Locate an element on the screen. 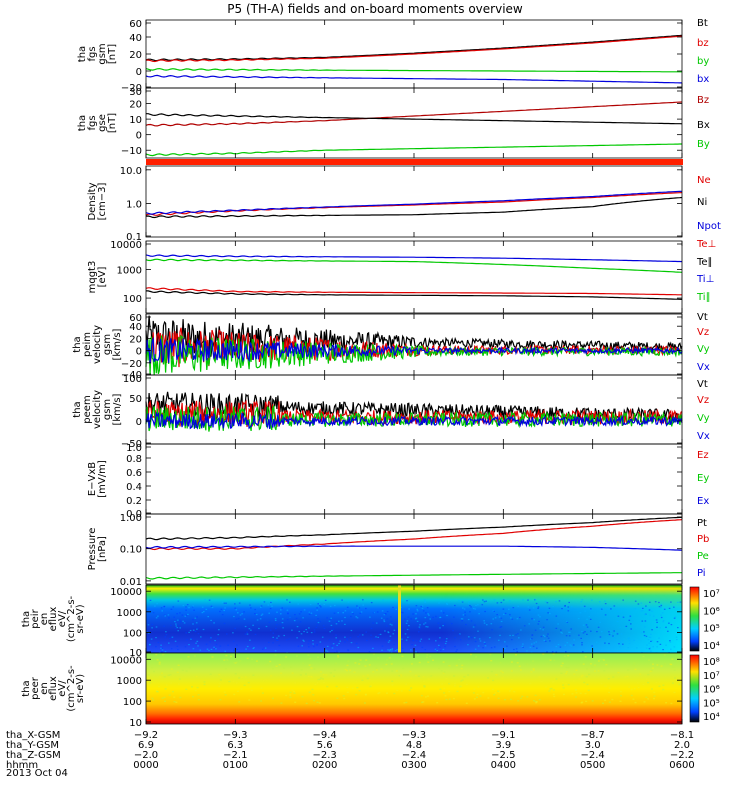 This screenshot has width=750, height=800. xaxis-value: 6.9 is located at coordinates (146, 745).